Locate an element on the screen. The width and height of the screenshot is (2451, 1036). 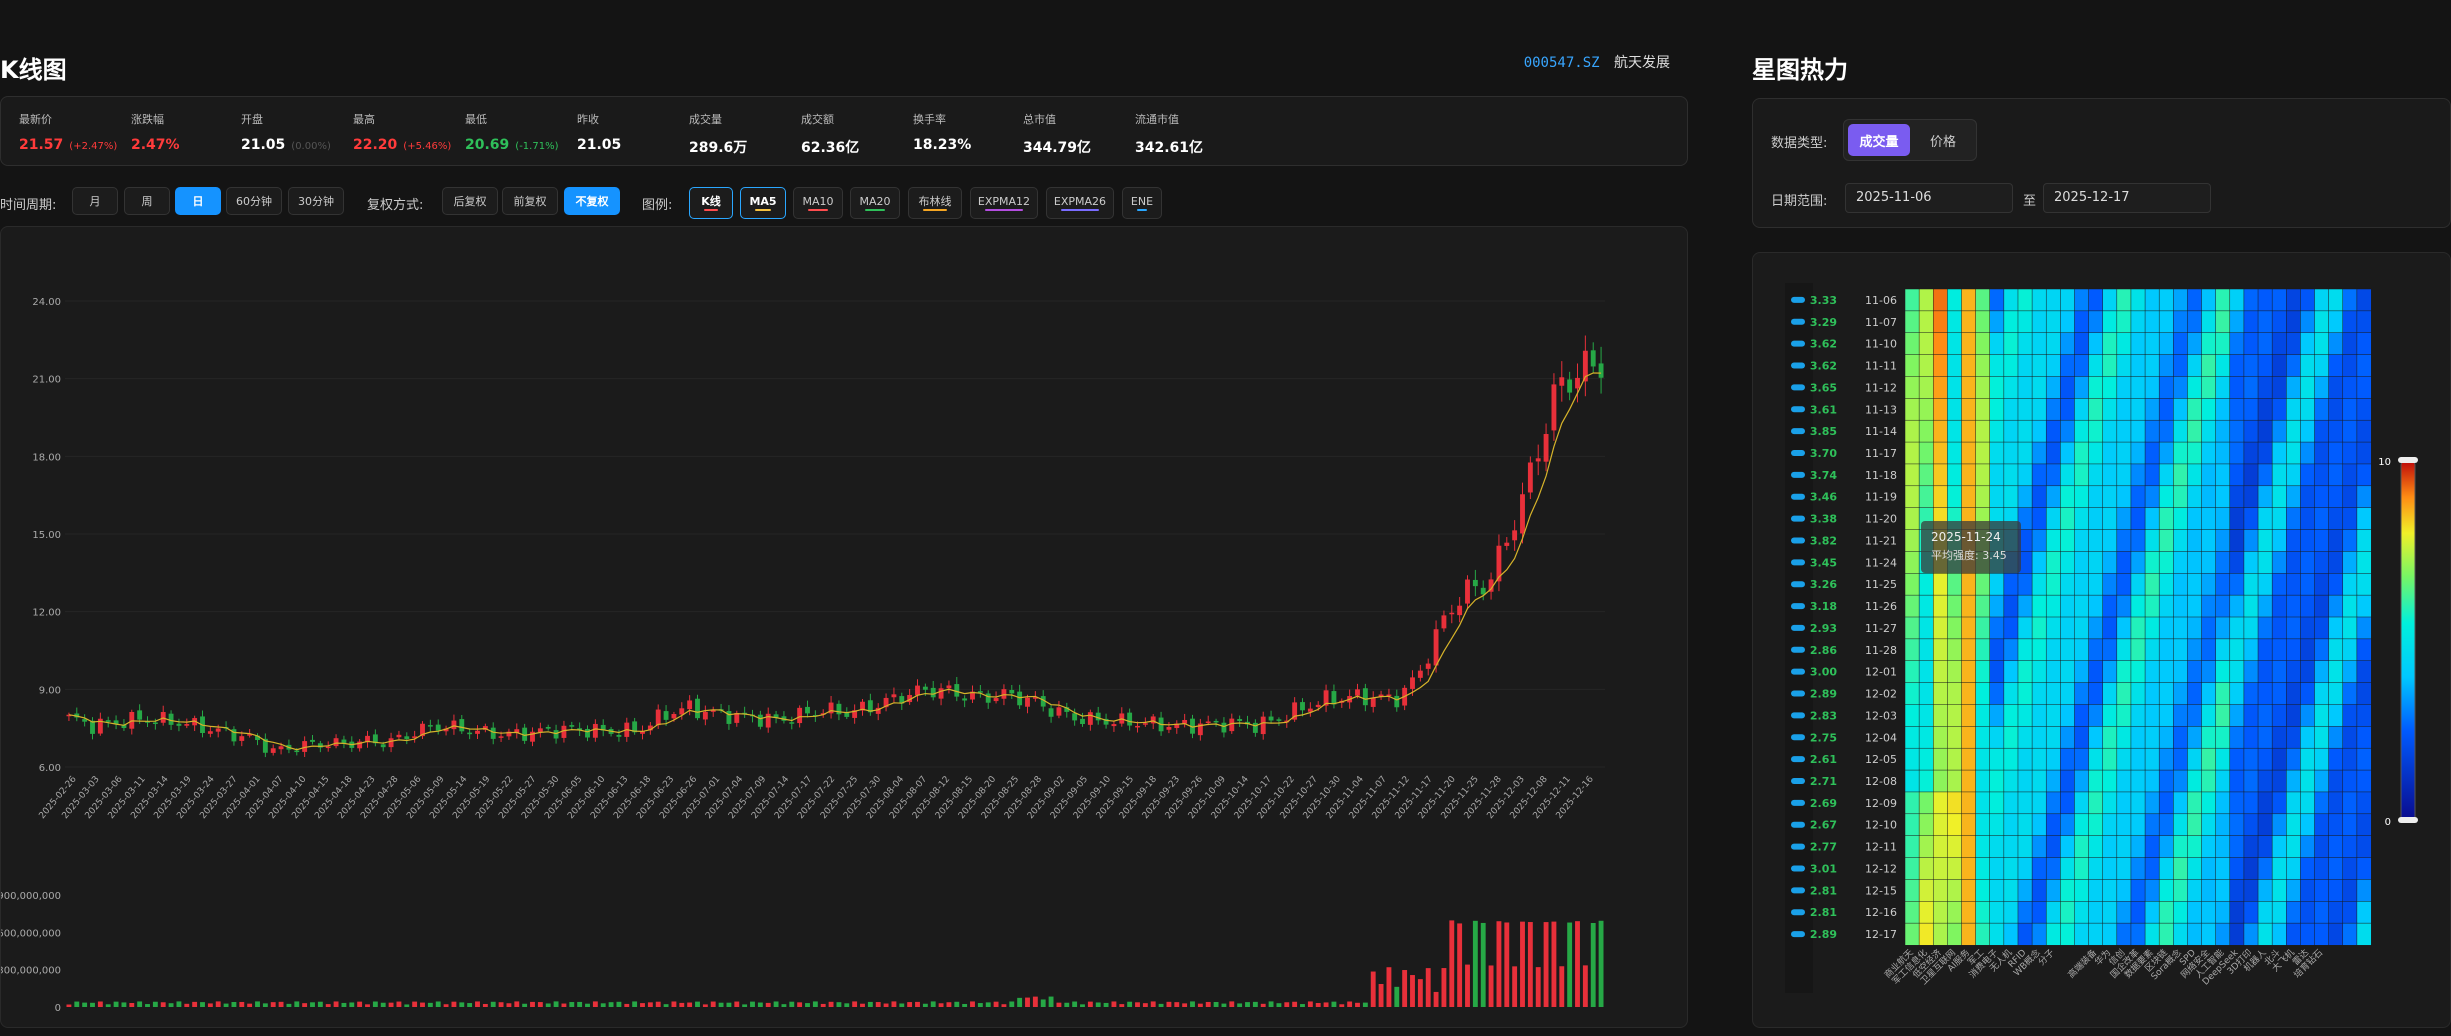
adjust-button: 前复权 is located at coordinates (530, 201).